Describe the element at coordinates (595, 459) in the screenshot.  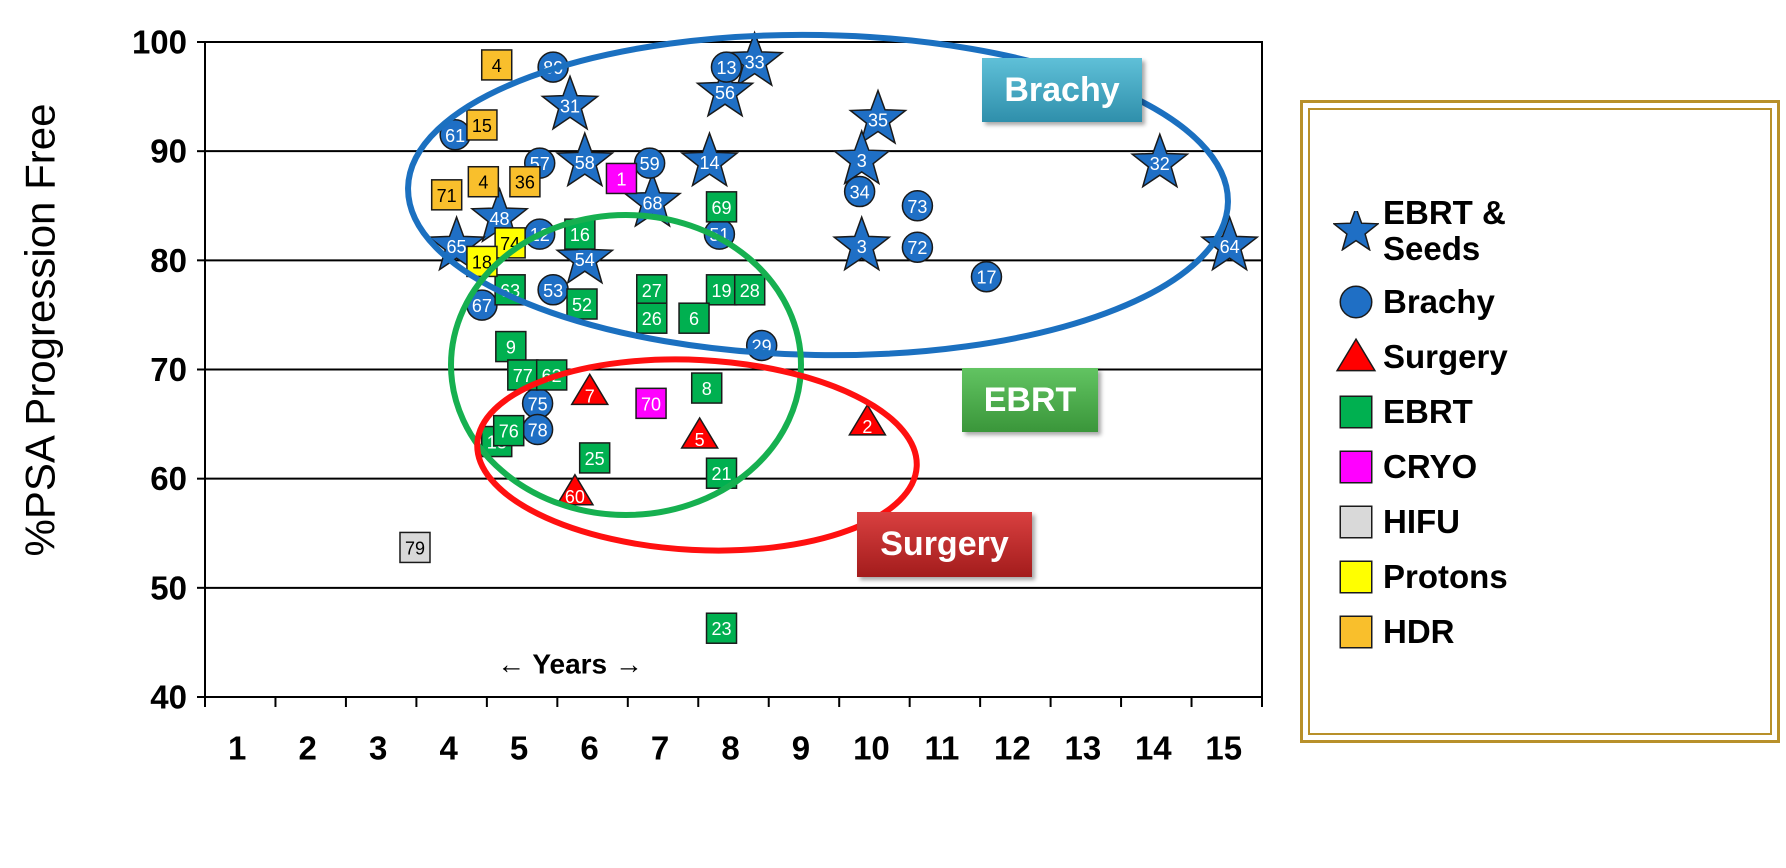
I see `point-label: 25` at that location.